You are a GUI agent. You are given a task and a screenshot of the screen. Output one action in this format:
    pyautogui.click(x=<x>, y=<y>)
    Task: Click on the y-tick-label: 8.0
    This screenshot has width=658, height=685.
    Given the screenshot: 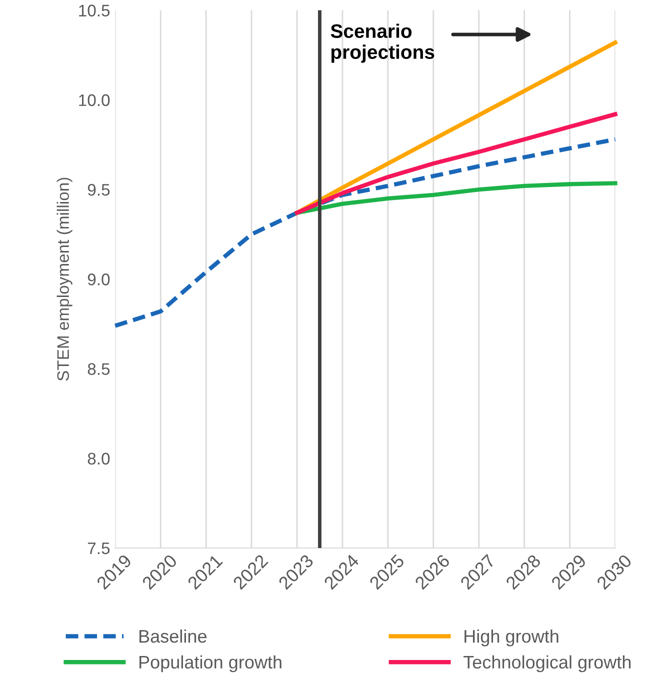 What is the action you would take?
    pyautogui.click(x=99, y=458)
    